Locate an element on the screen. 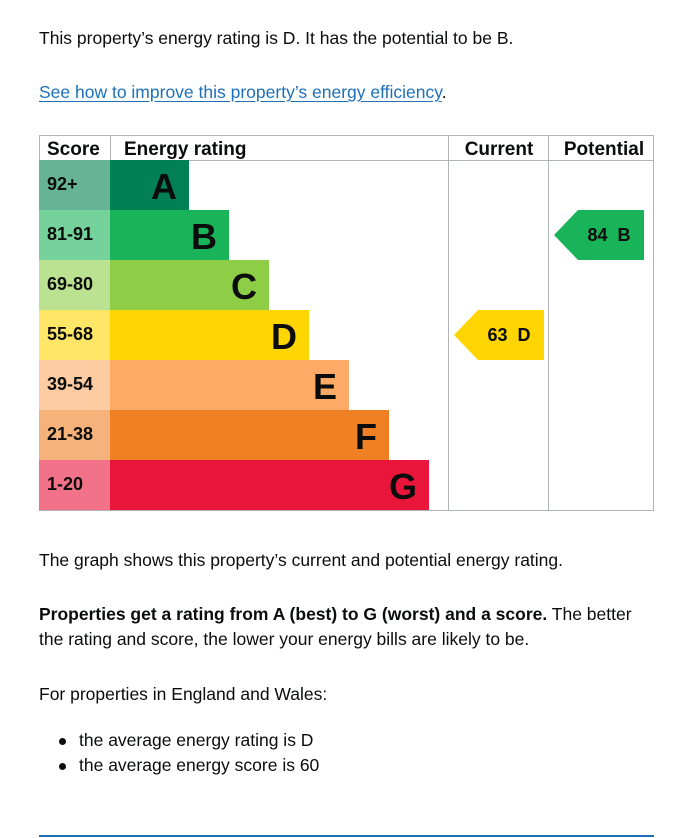 The width and height of the screenshot is (685, 838). potential-rating-marker: 84 B is located at coordinates (599, 235).